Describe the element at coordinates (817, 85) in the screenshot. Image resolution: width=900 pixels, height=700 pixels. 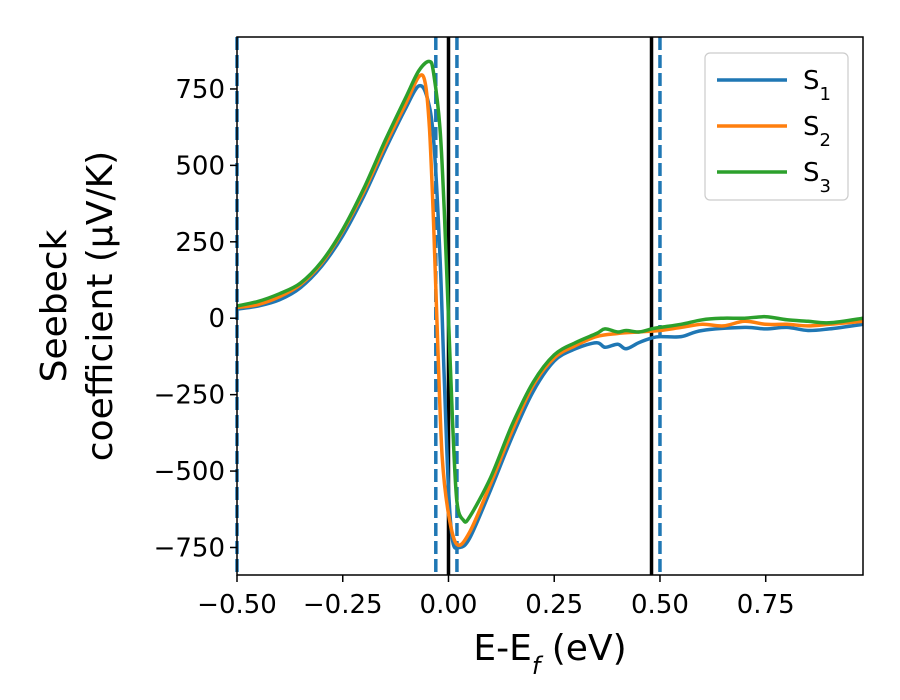
I see `legend-label-s1: S1` at that location.